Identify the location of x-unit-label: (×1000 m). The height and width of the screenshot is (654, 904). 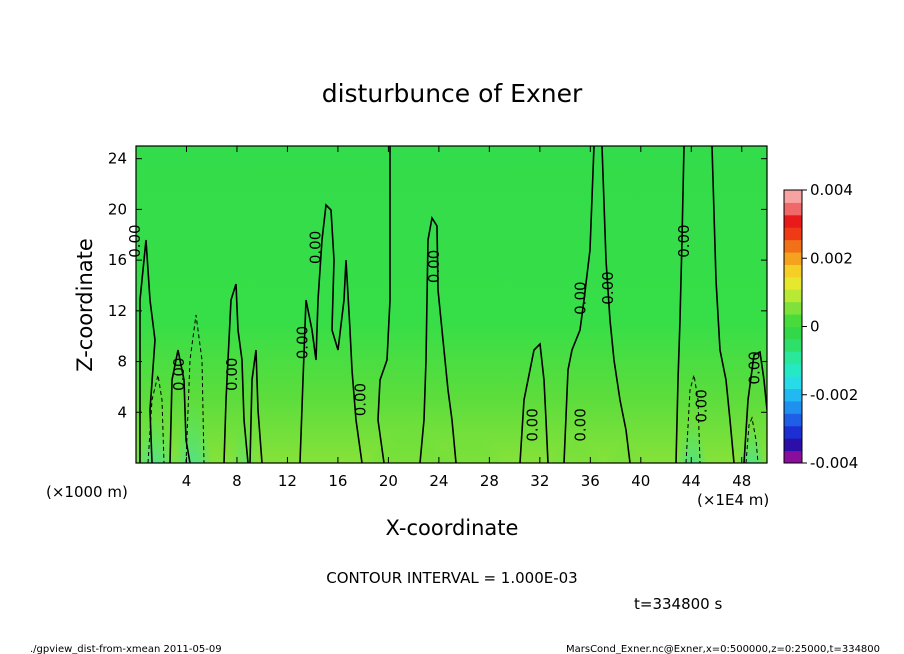
(87, 492).